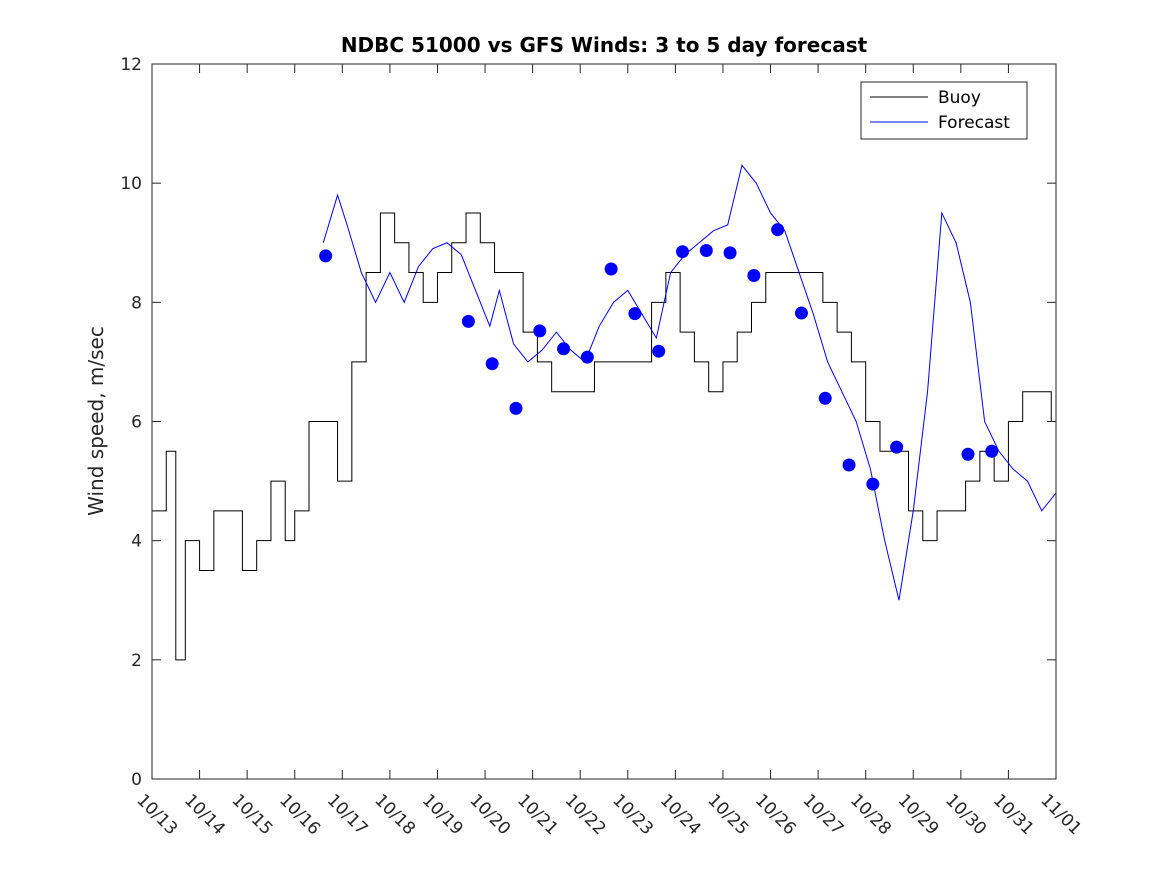 This screenshot has width=1167, height=875. I want to click on x-tick-label: 11/01, so click(1060, 814).